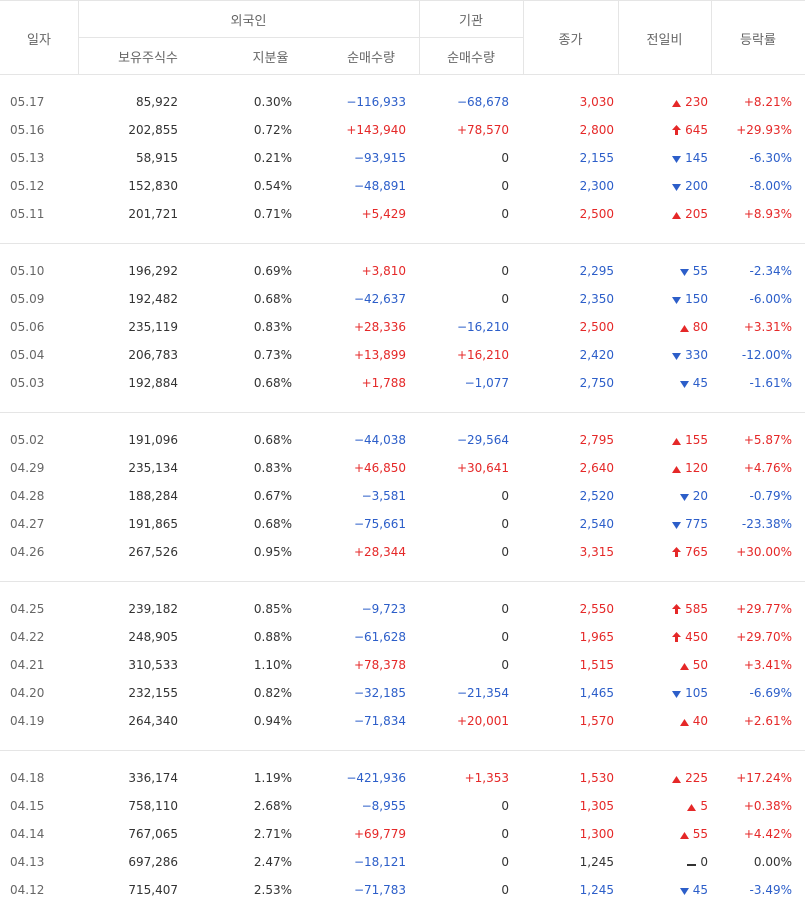  I want to click on date: 04.21, so click(27, 665).